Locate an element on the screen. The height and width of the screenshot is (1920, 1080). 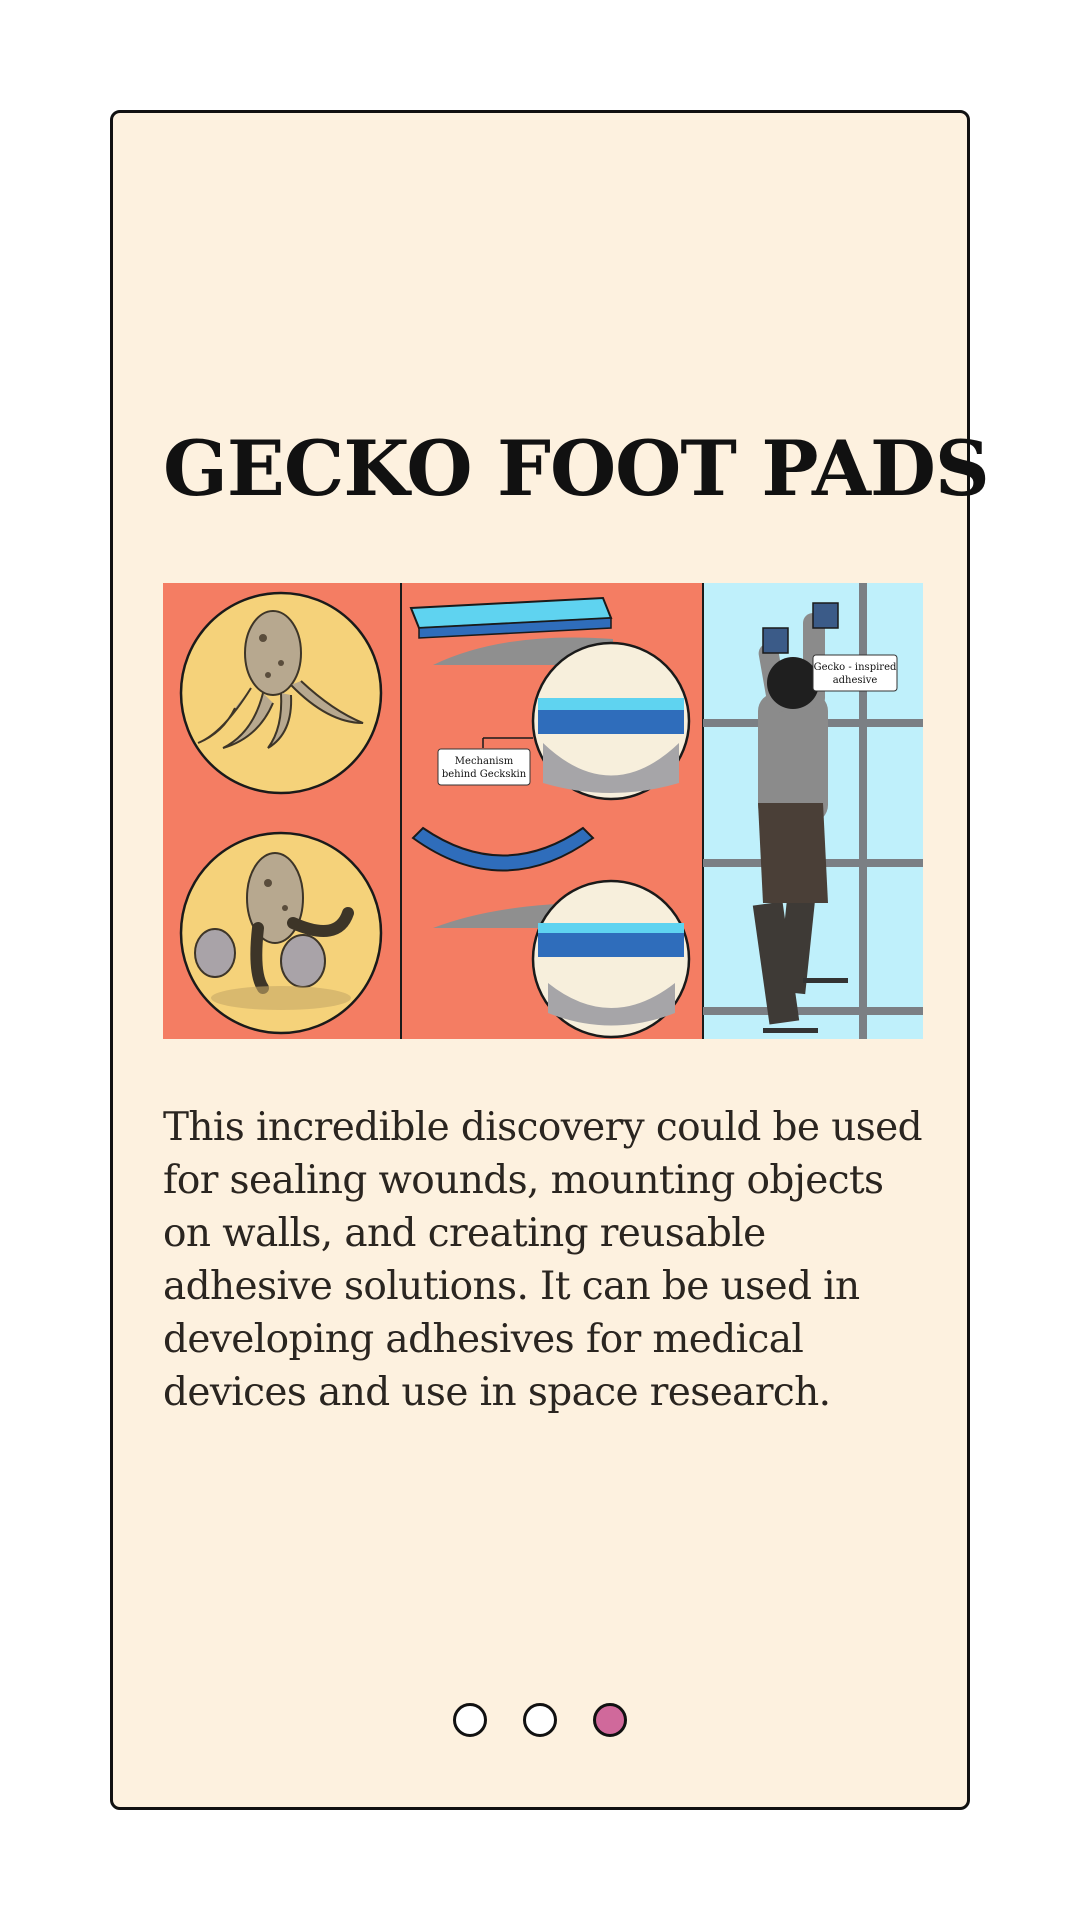
callout-adhesive-line1: Gecko - inspired is located at coordinates (855, 667).